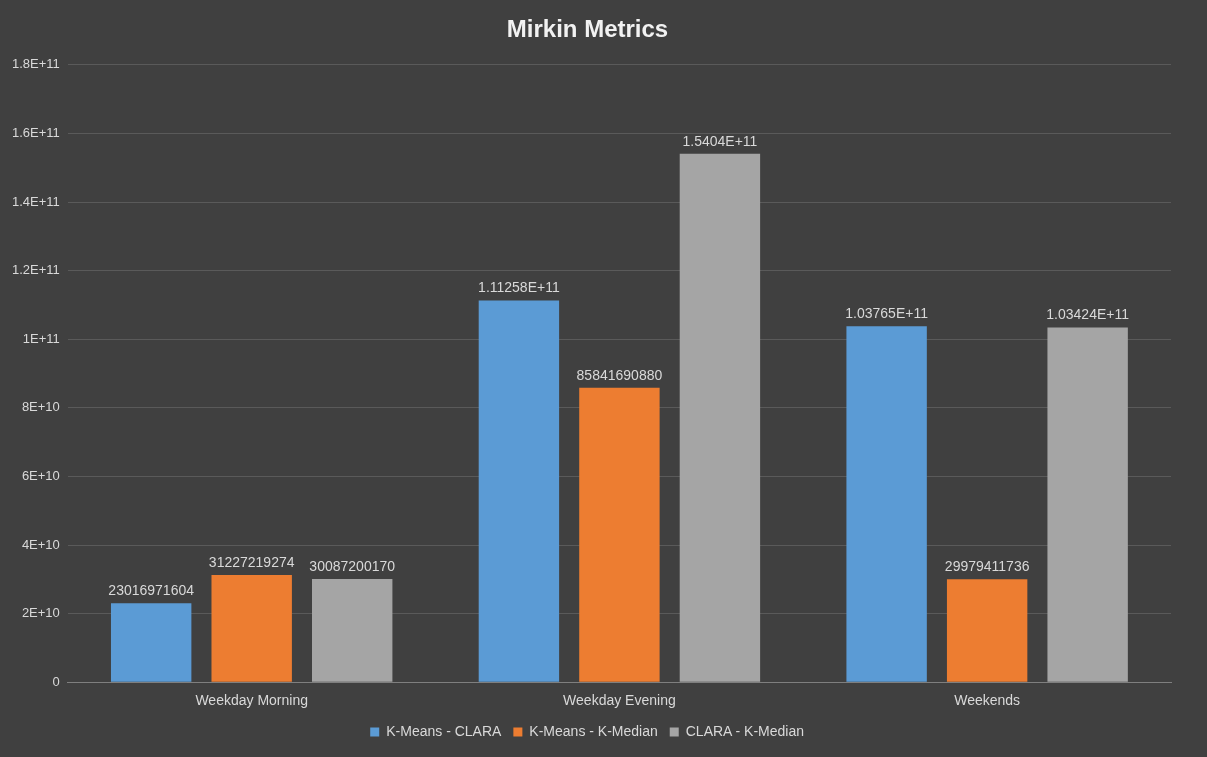 The image size is (1207, 757). Describe the element at coordinates (251, 561) in the screenshot. I see `data-label: 31227219274` at that location.